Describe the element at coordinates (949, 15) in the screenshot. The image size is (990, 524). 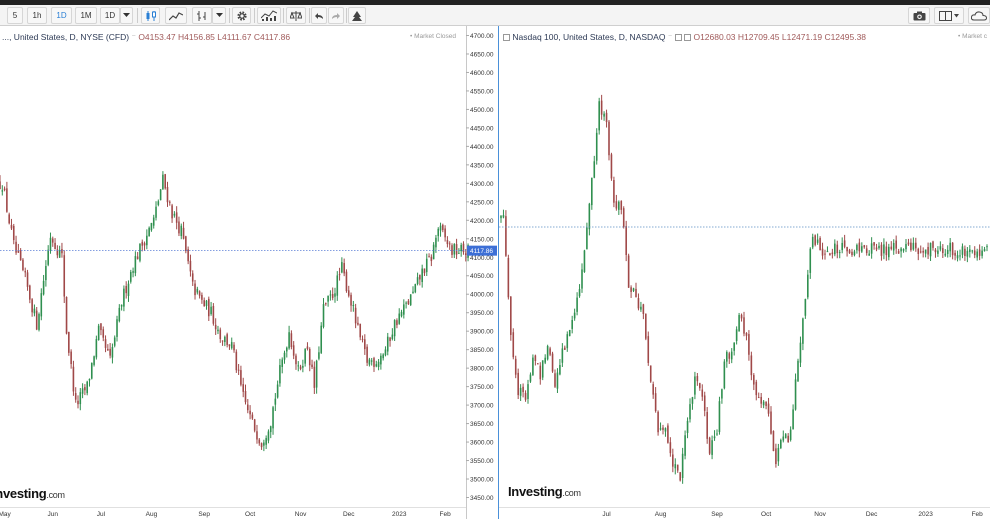
I see `layout-button` at that location.